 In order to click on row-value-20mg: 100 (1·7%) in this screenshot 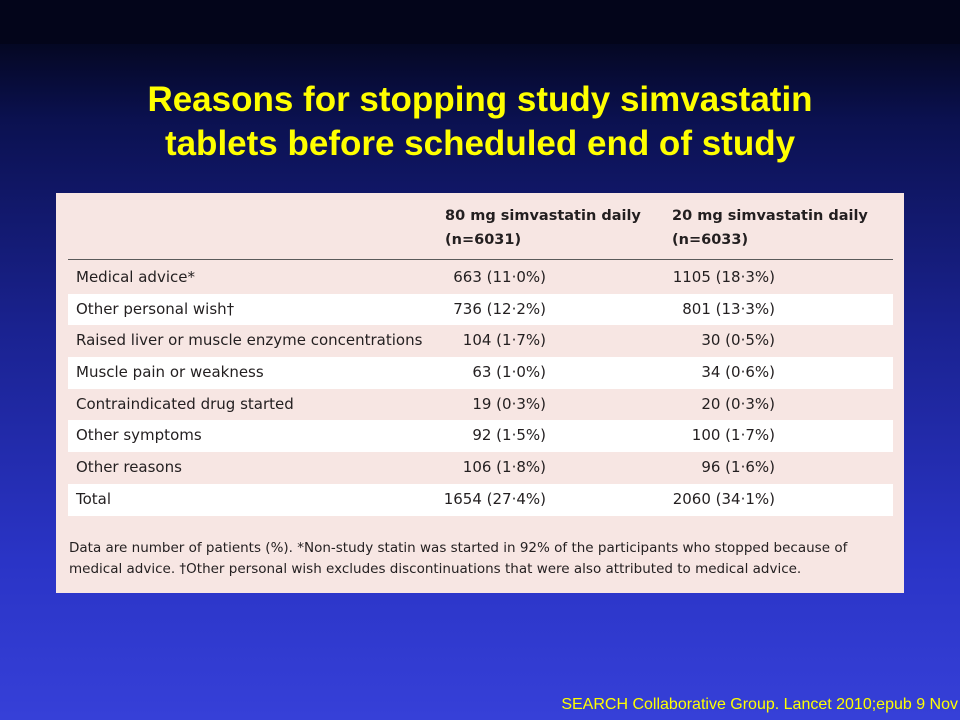, I will do `click(733, 435)`.